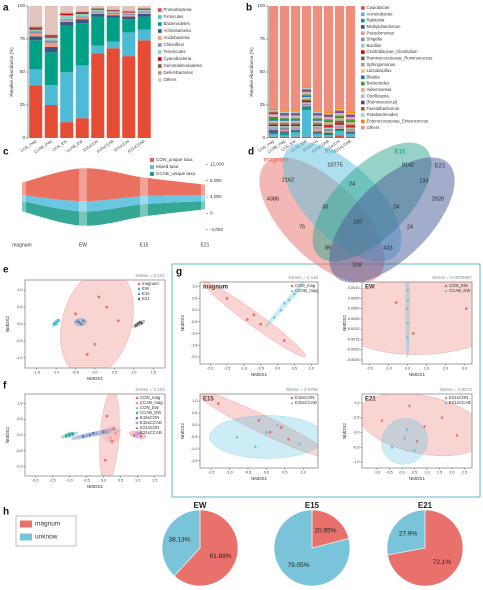  Describe the element at coordinates (408, 534) in the screenshot. I see `pie-value-label: 27.9%` at that location.